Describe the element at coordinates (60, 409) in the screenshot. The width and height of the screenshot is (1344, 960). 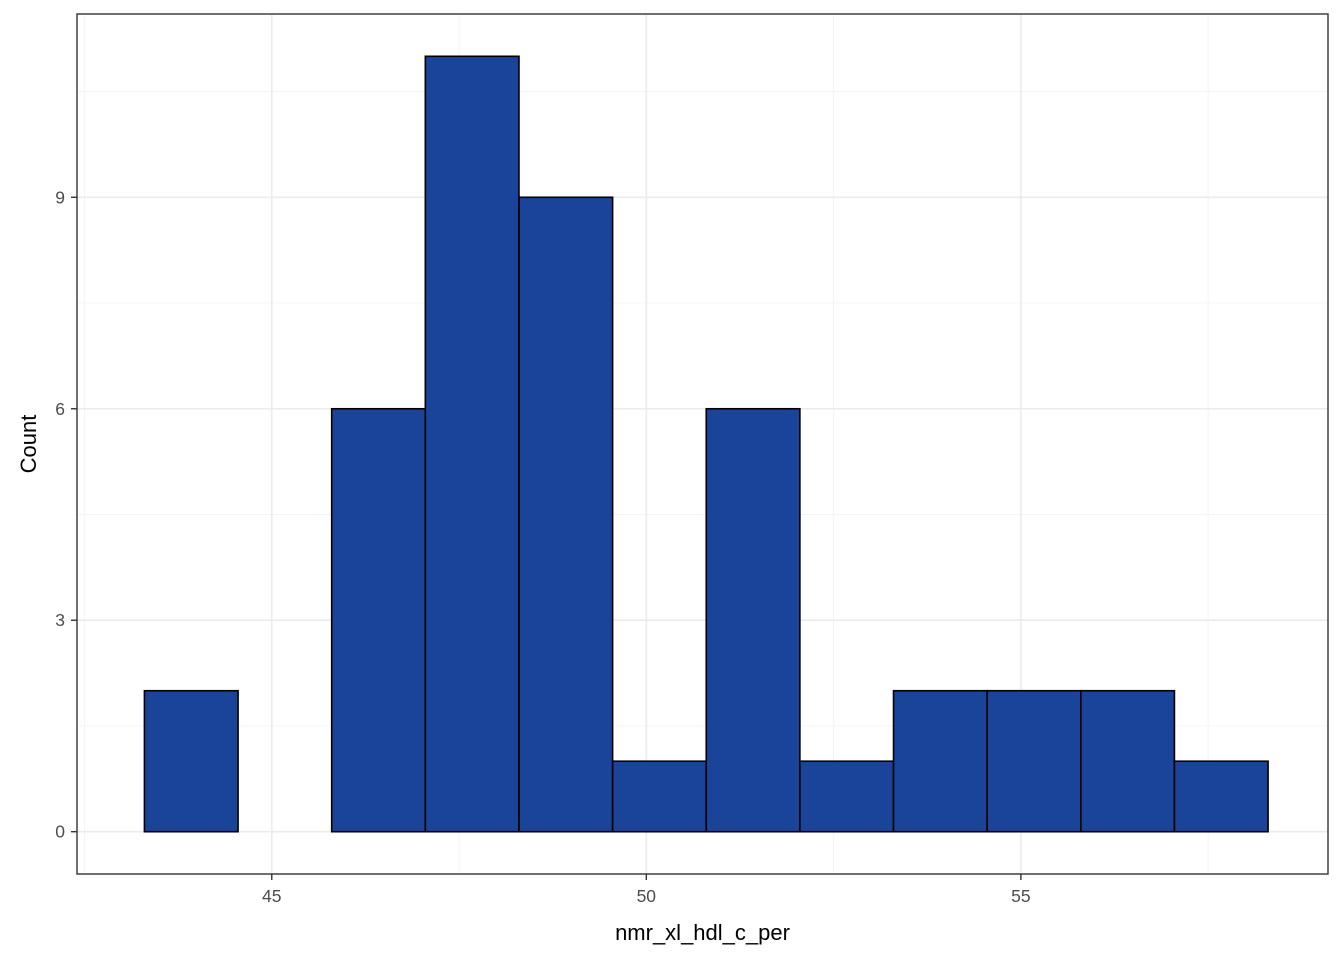
I see `y-tick-label: 6` at that location.